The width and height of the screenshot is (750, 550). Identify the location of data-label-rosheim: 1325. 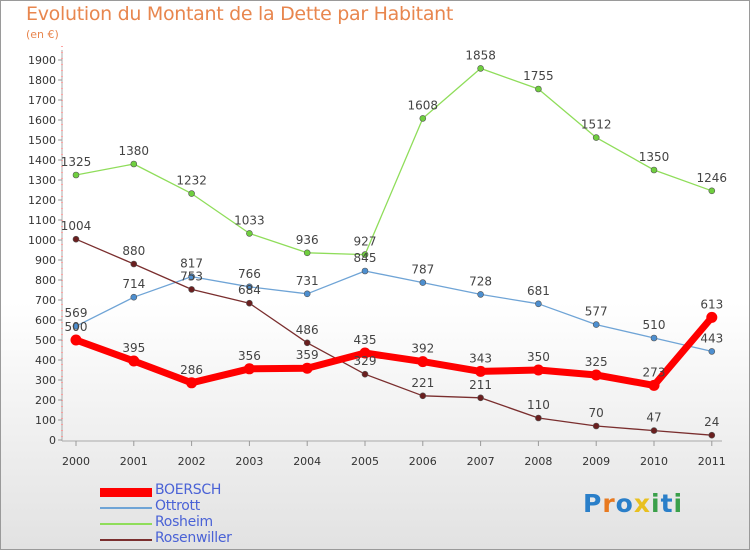
(76, 162).